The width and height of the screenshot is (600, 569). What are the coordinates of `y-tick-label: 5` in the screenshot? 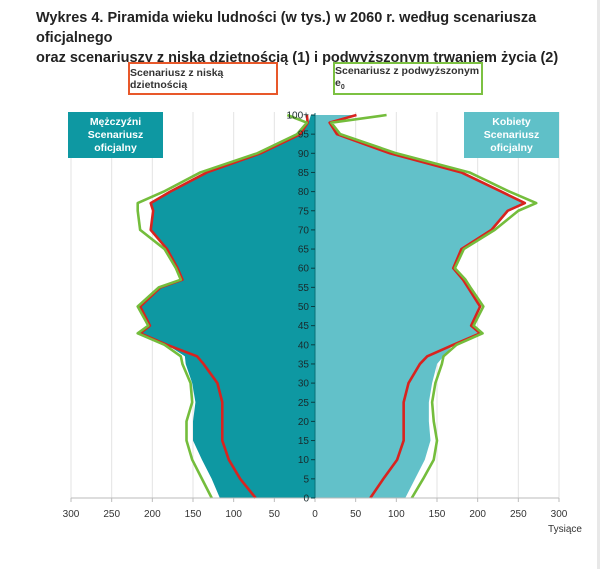 It's located at (306, 479).